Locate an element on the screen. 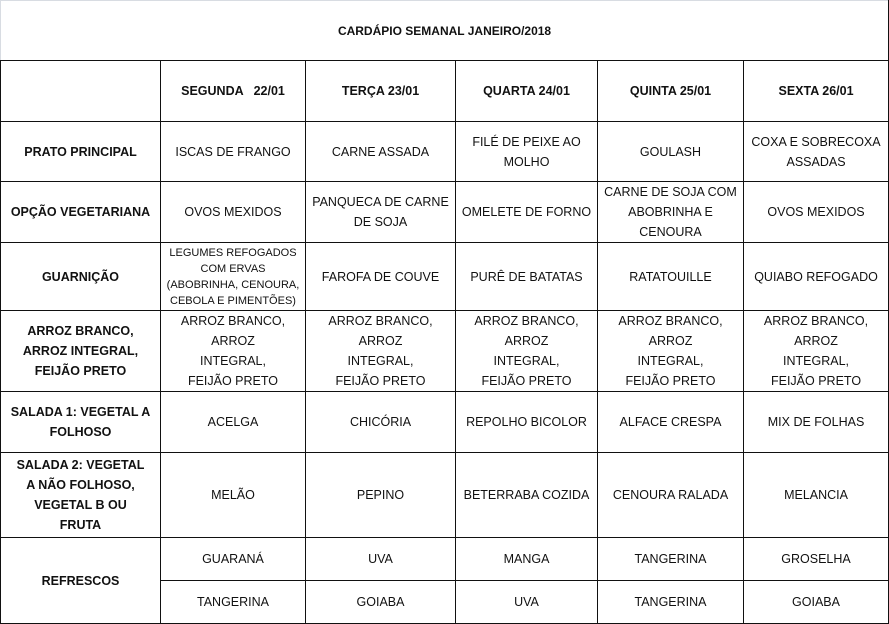 The width and height of the screenshot is (889, 624). menu-cell: MIX DE FOLHAS is located at coordinates (815, 422).